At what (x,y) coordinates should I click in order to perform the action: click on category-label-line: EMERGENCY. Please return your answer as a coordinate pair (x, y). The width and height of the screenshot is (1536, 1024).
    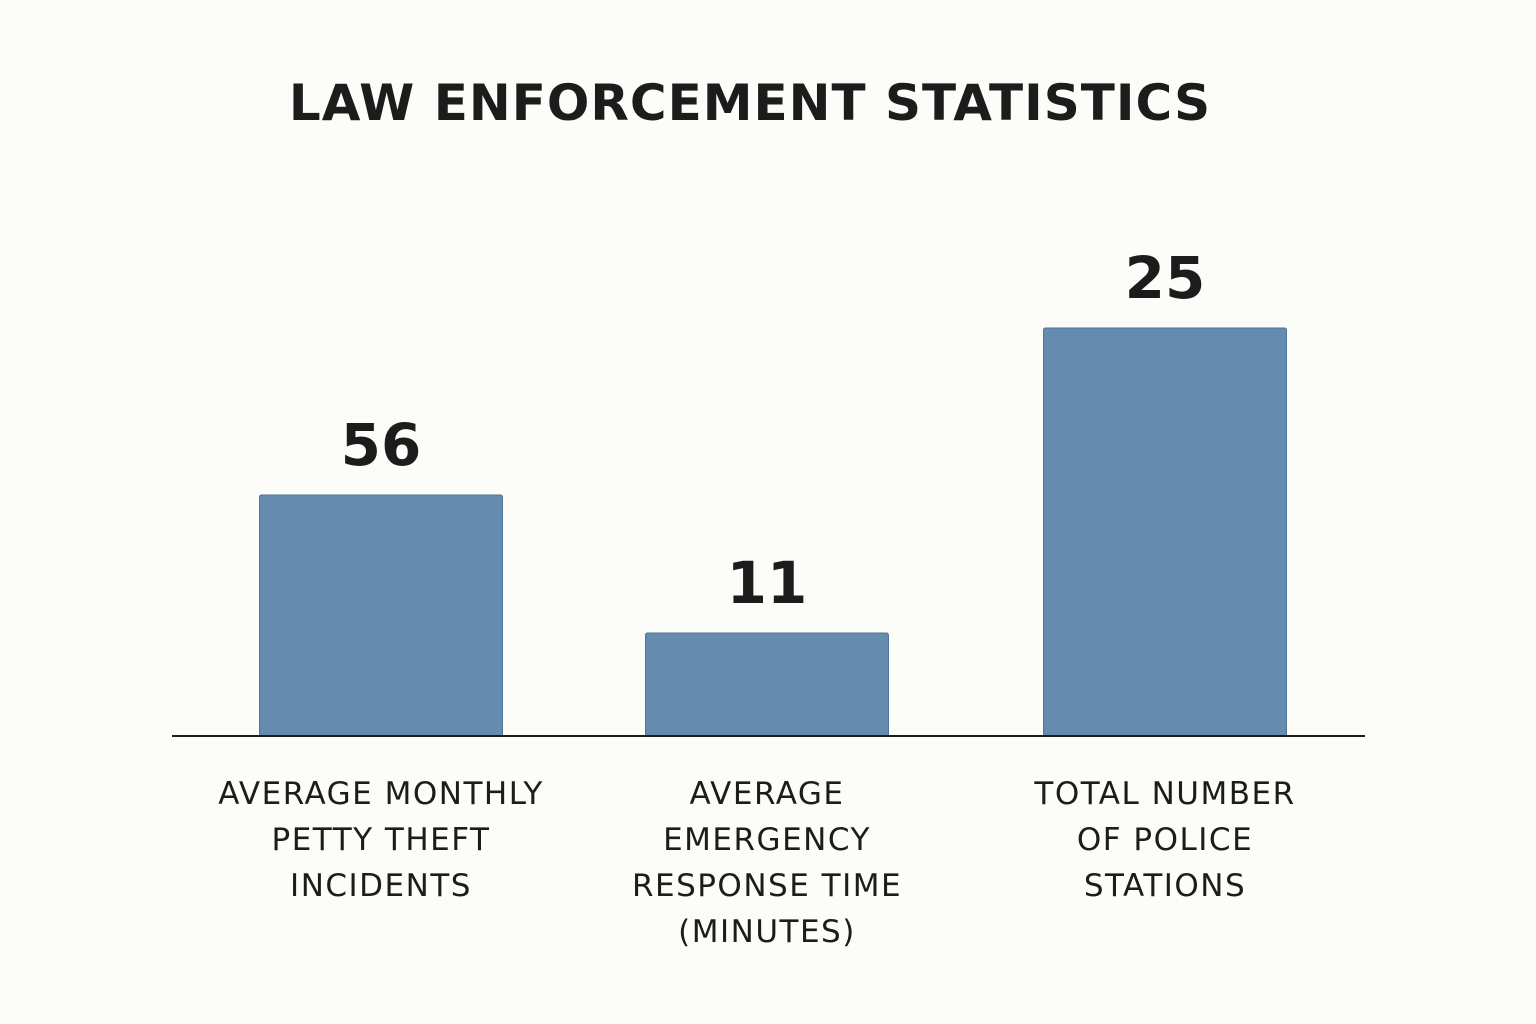
    Looking at the image, I should click on (767, 840).